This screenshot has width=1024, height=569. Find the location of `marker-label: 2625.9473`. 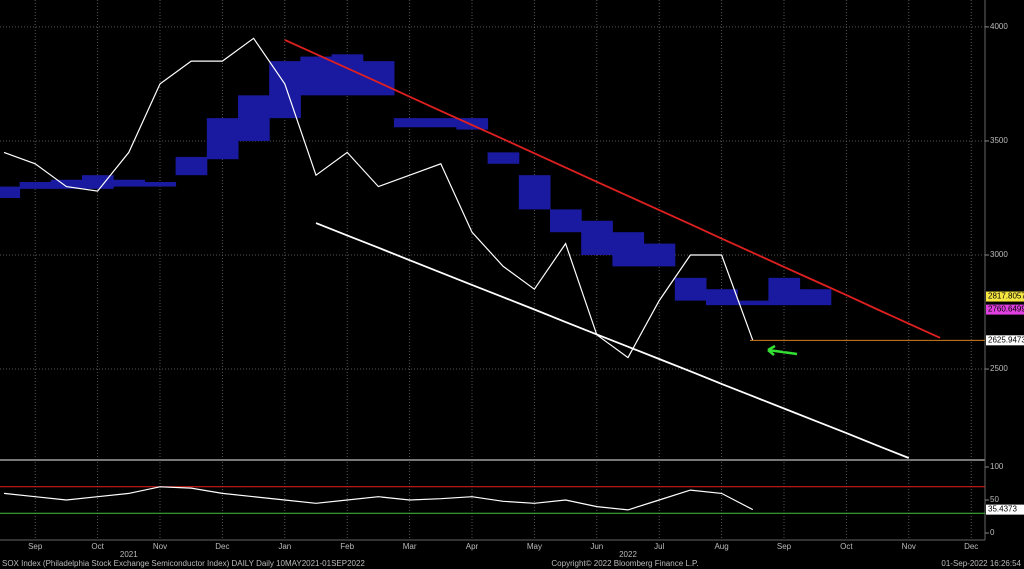

marker-label: 2625.9473 is located at coordinates (1006, 339).